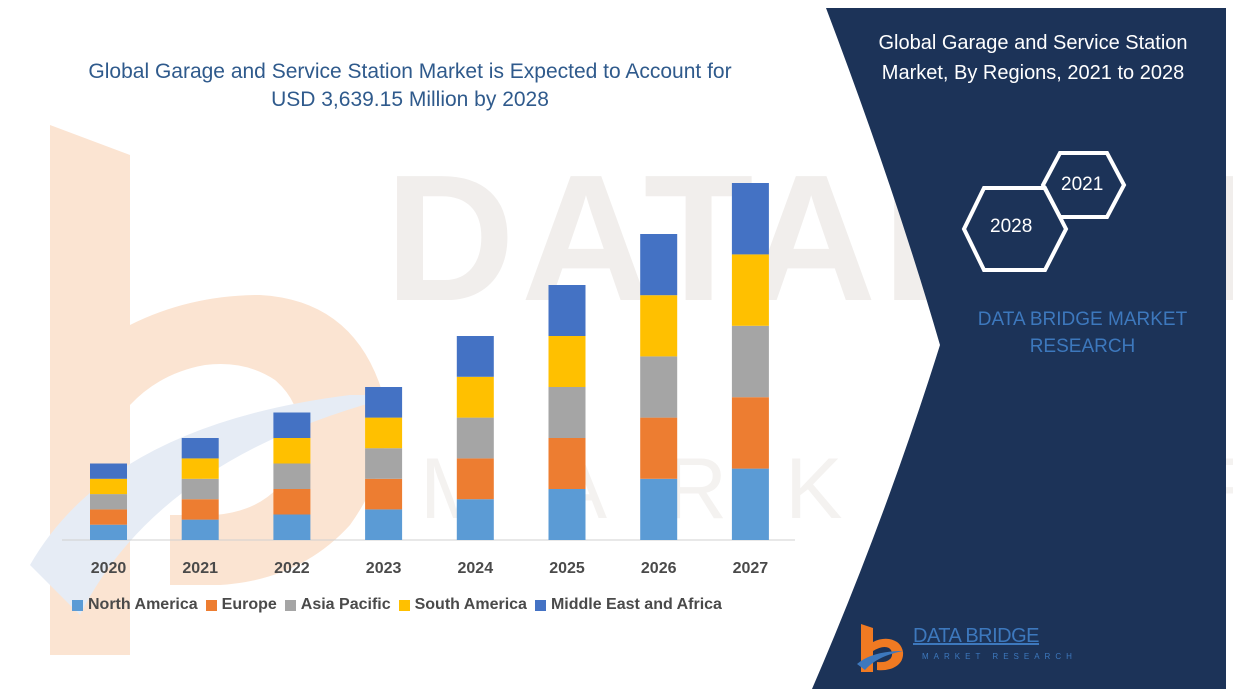  Describe the element at coordinates (384, 433) in the screenshot. I see `bar-2023-south-america` at that location.